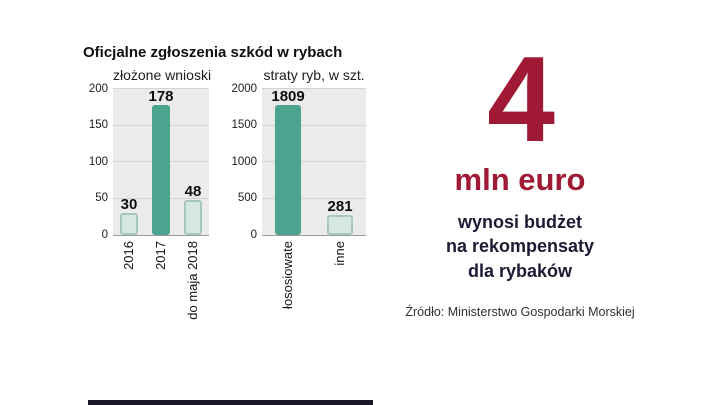 Image resolution: width=720 pixels, height=405 pixels. I want to click on bottom-strip, so click(230, 402).